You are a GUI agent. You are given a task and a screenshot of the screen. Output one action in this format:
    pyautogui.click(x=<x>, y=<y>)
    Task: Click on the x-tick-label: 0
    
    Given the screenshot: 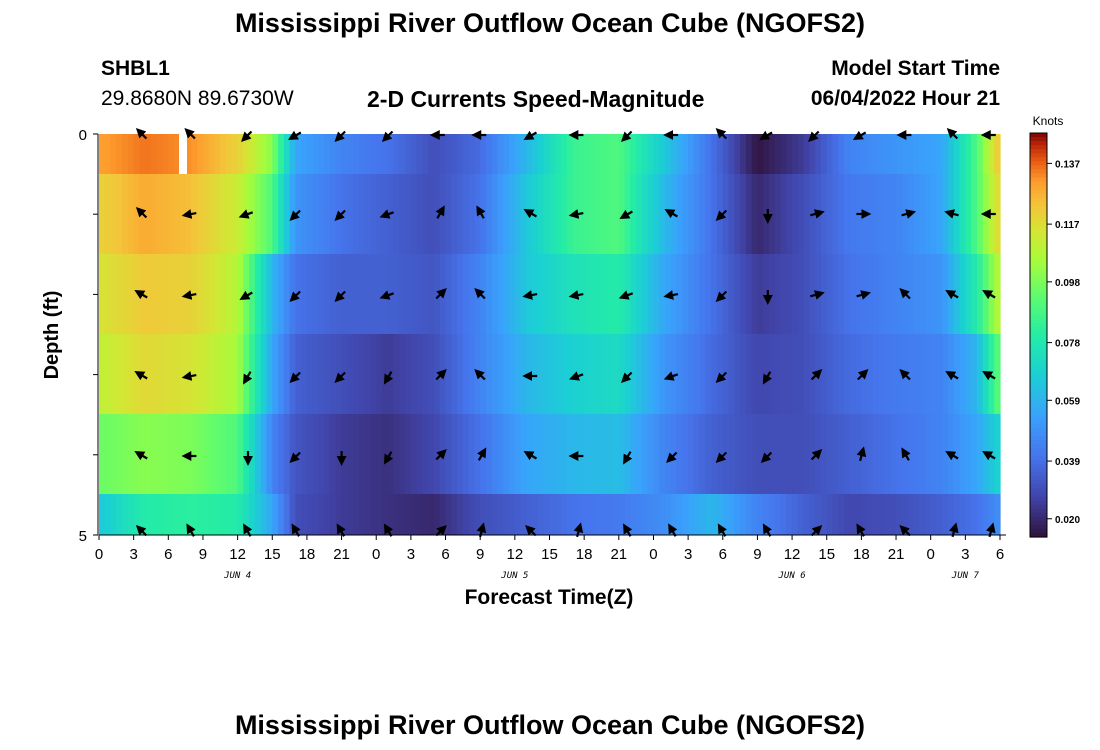 What is the action you would take?
    pyautogui.click(x=99, y=554)
    